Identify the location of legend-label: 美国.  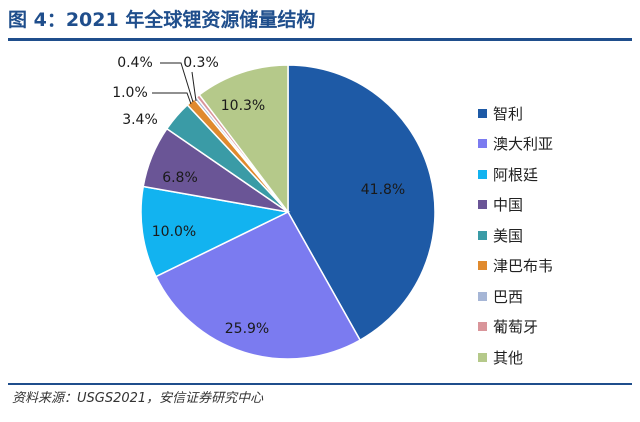
(508, 235).